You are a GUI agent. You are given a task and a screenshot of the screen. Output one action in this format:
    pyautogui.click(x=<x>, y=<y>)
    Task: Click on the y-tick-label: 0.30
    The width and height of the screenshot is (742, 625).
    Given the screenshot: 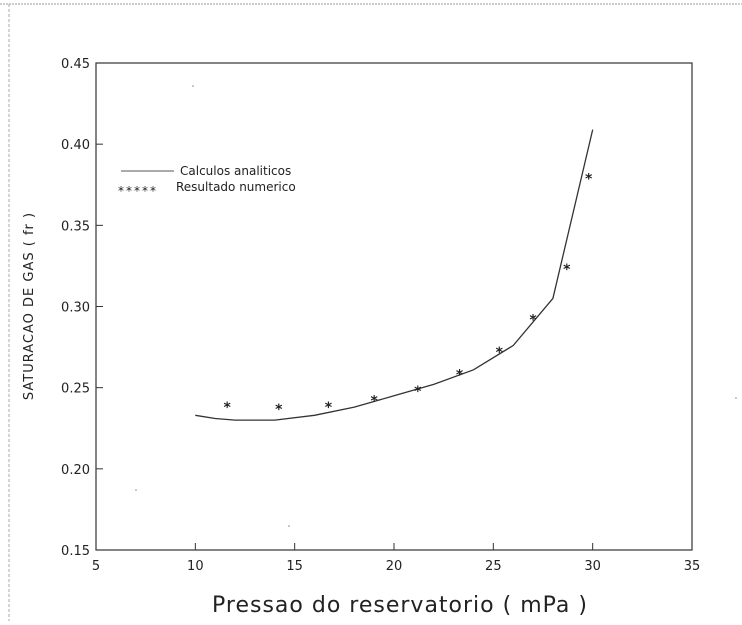 What is the action you would take?
    pyautogui.click(x=75, y=308)
    